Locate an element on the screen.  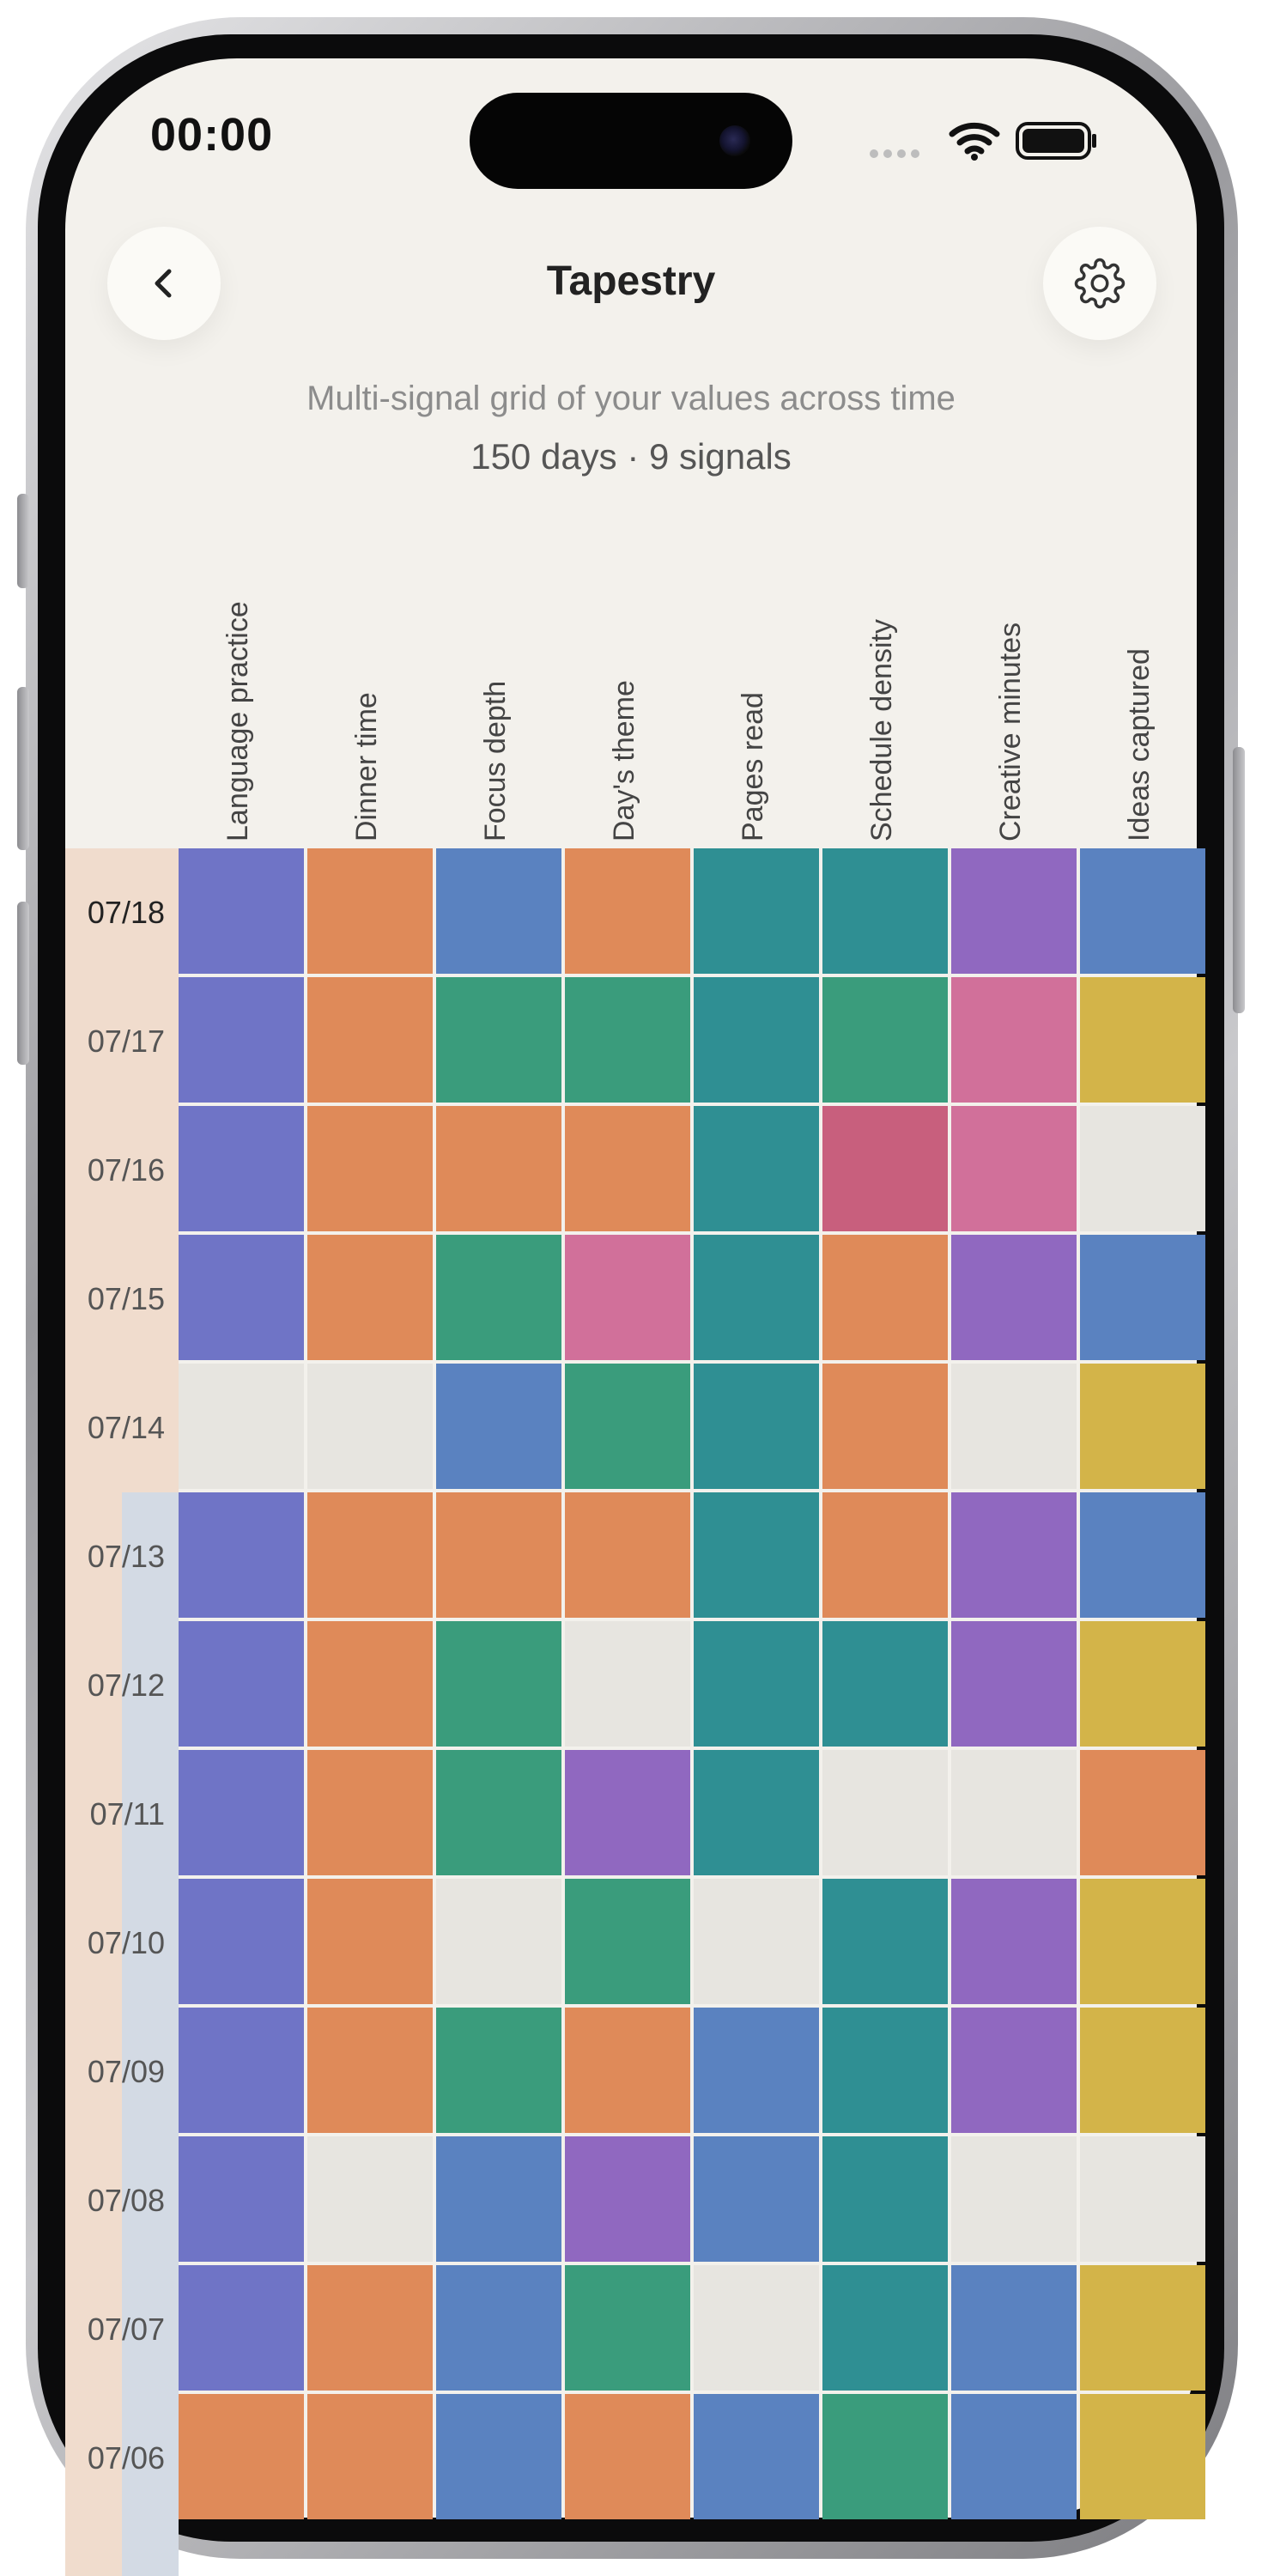
back-button is located at coordinates (164, 283).